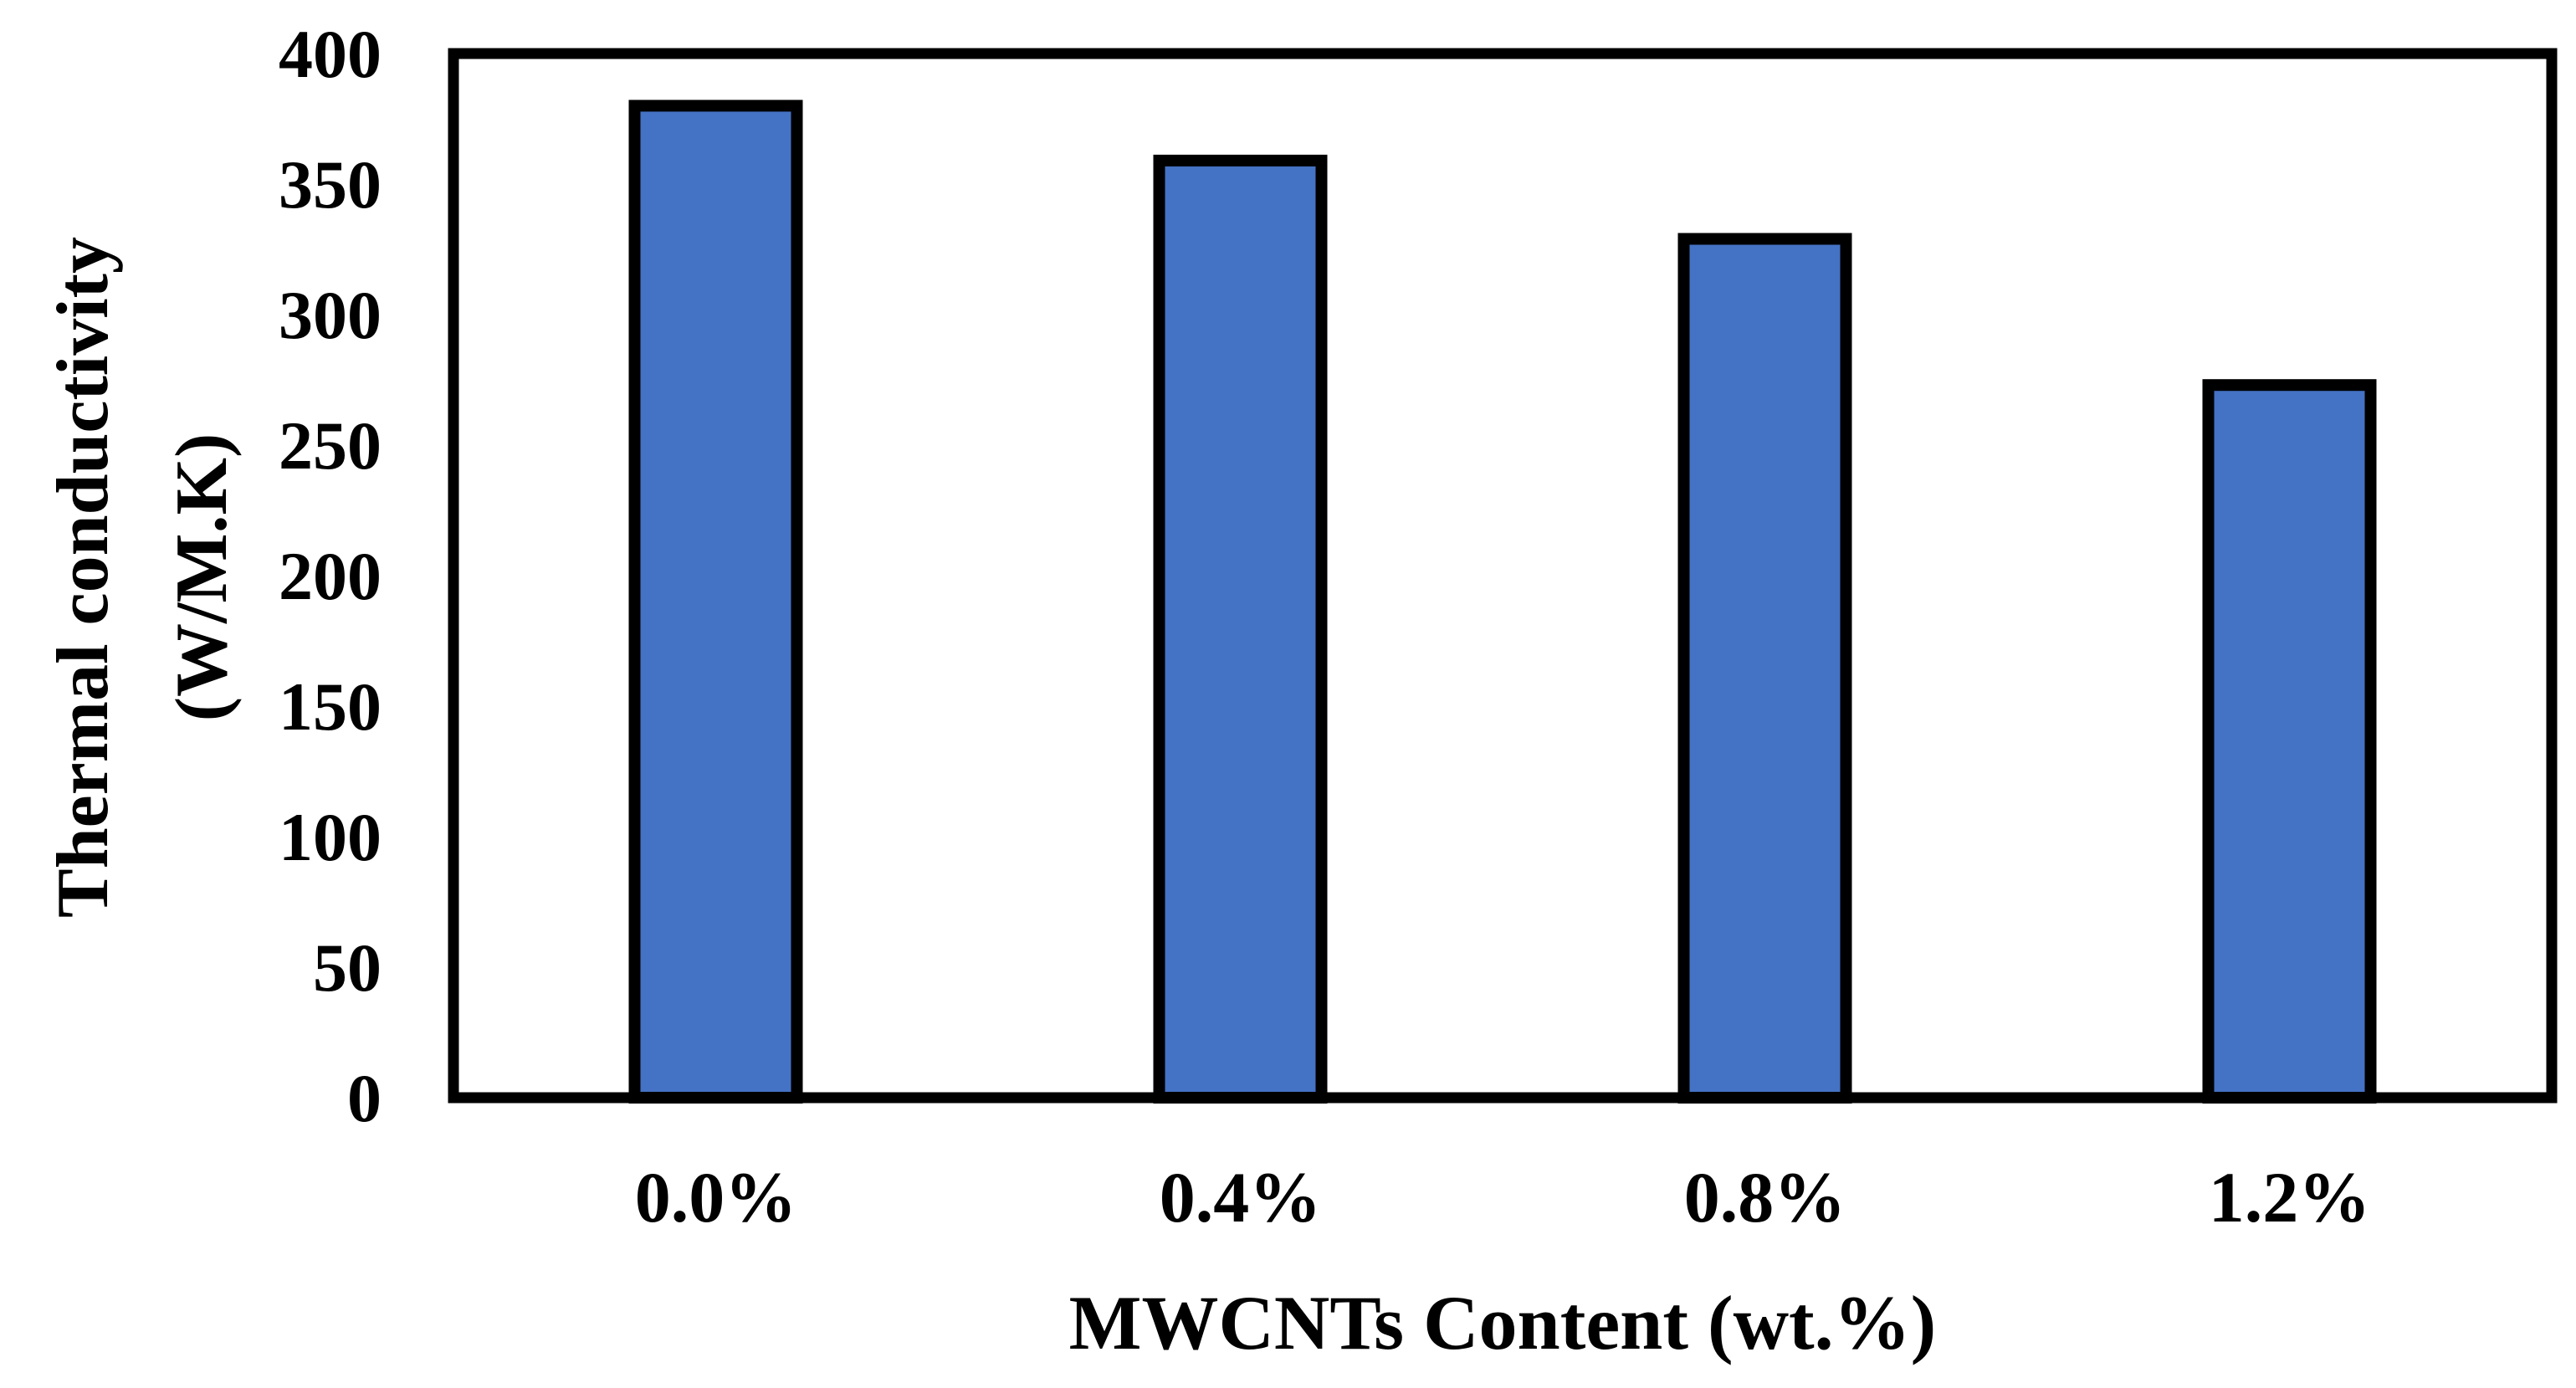 The image size is (2576, 1388). Describe the element at coordinates (331, 706) in the screenshot. I see `y-tick-label: 150` at that location.